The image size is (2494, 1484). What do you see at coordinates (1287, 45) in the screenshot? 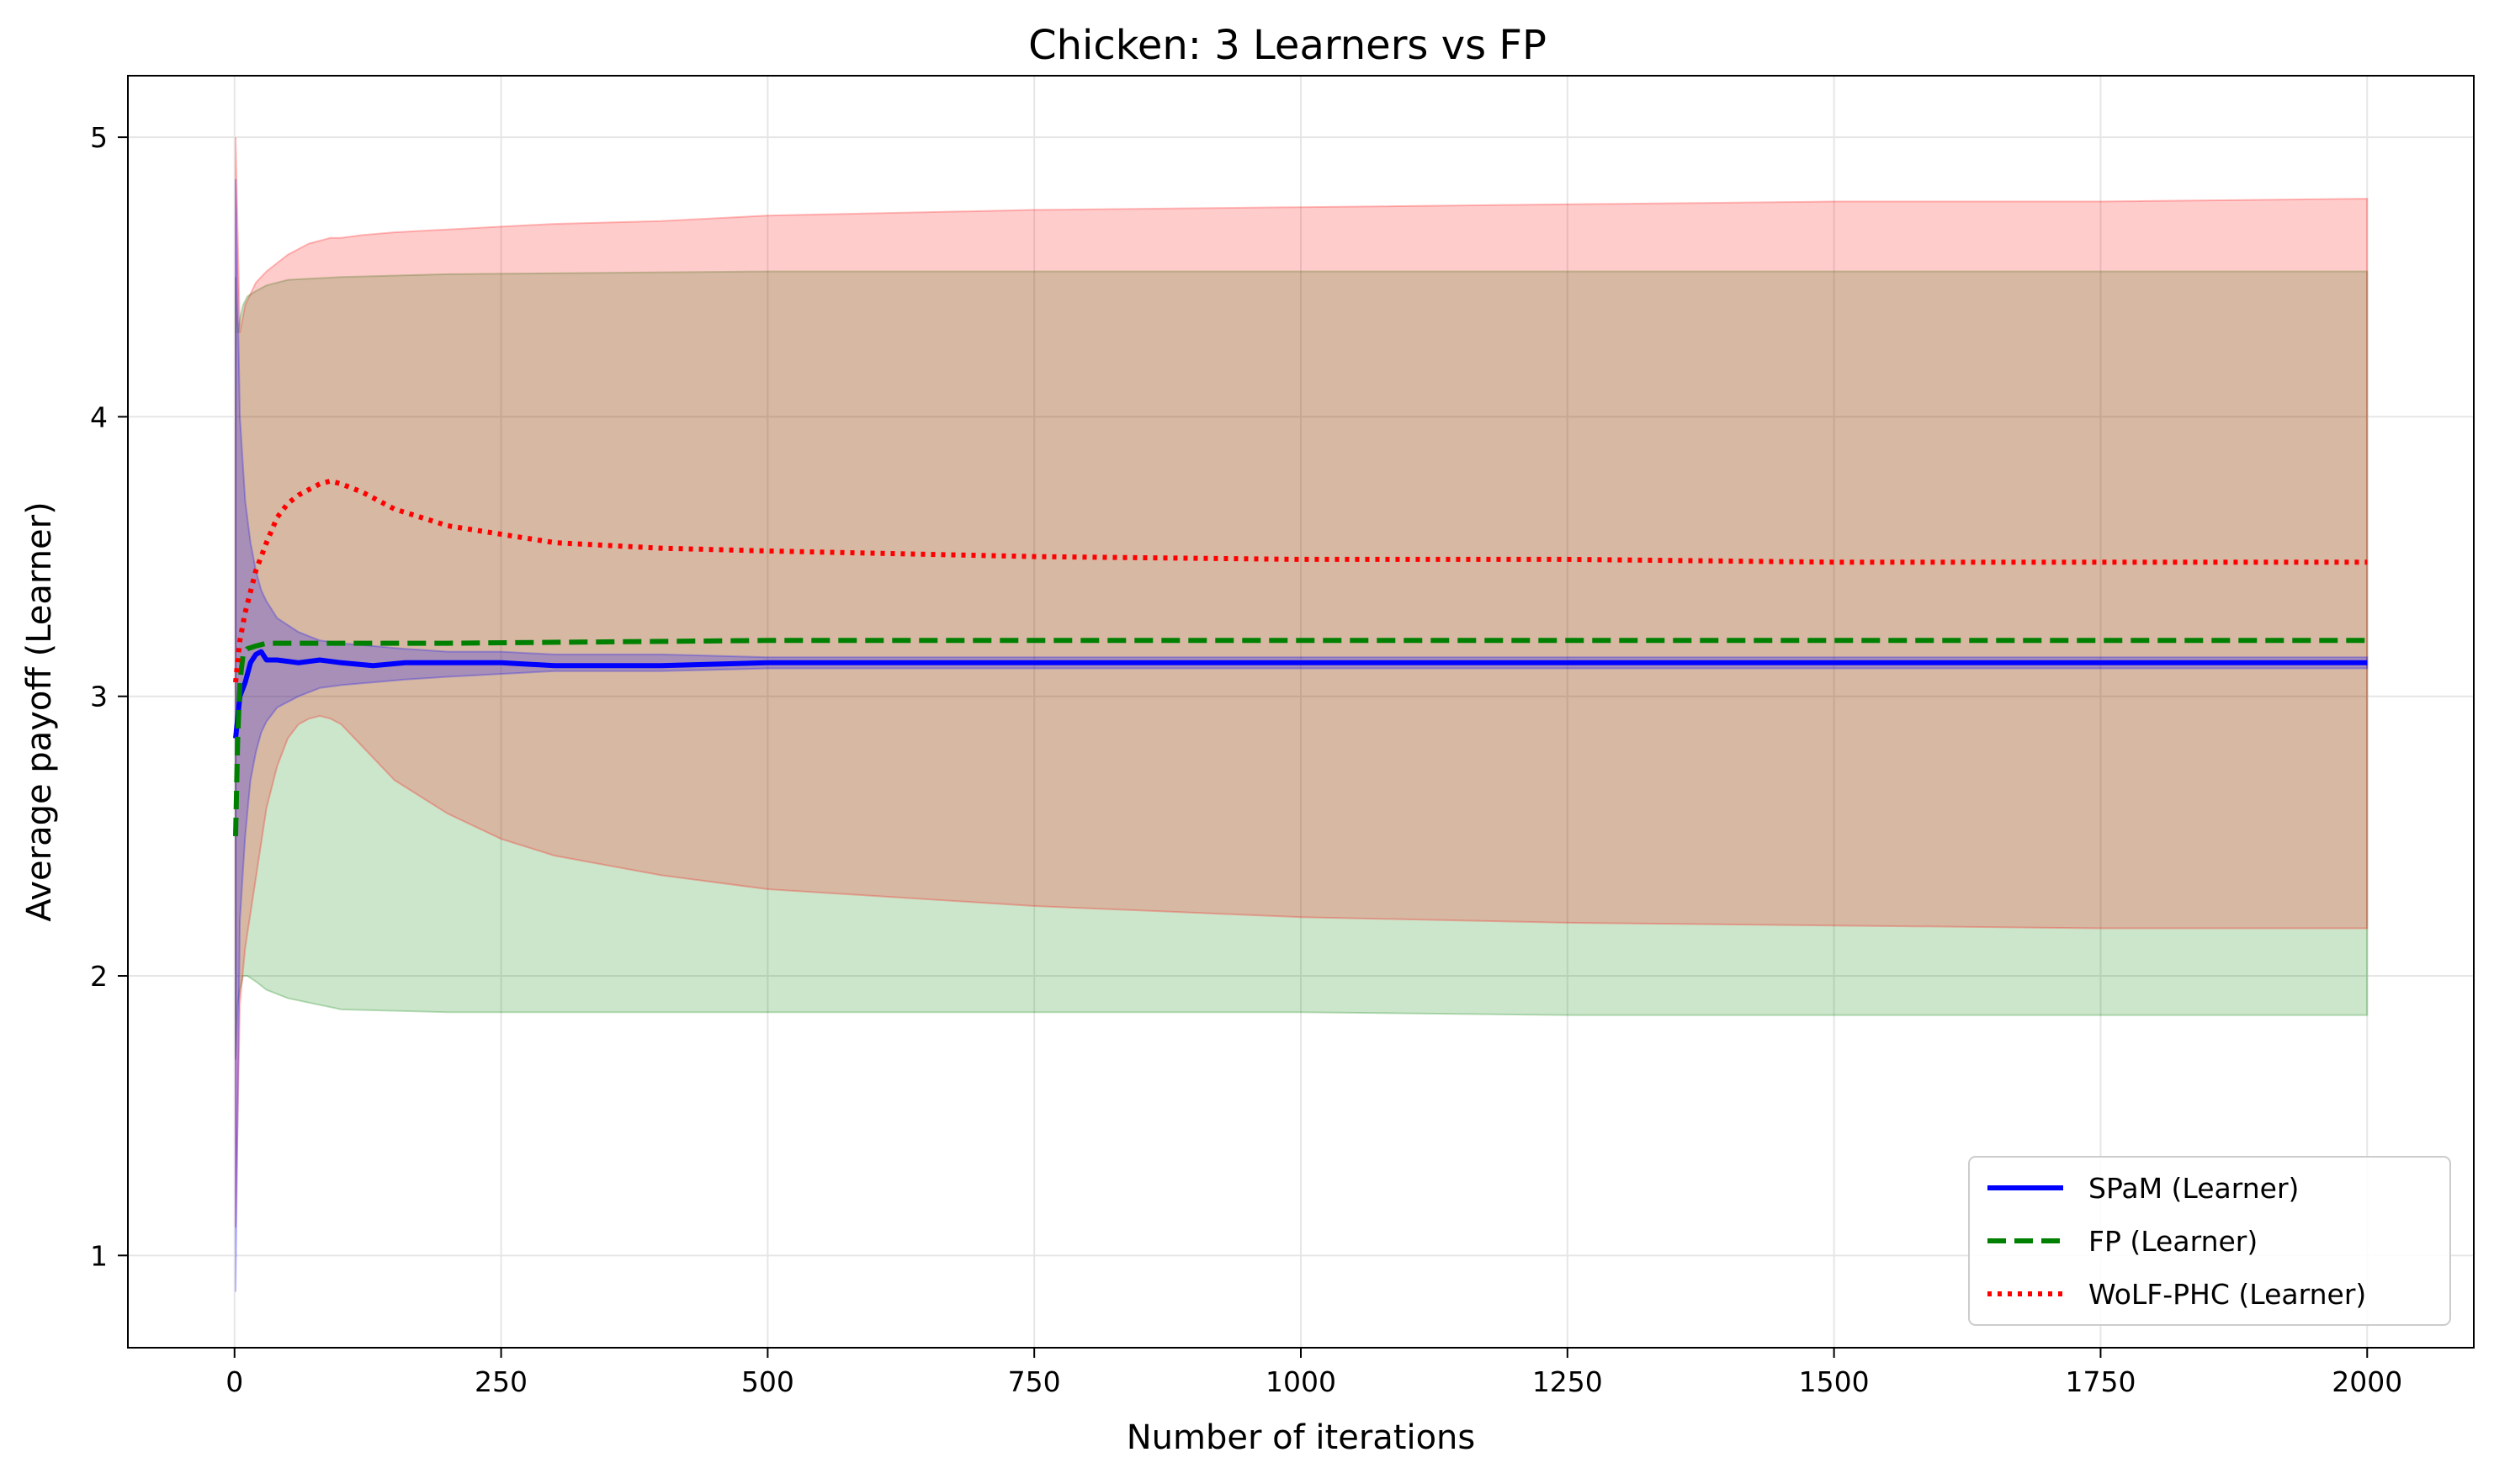
I see `chart-title: Chicken: 3 Learners vs FP` at bounding box center [1287, 45].